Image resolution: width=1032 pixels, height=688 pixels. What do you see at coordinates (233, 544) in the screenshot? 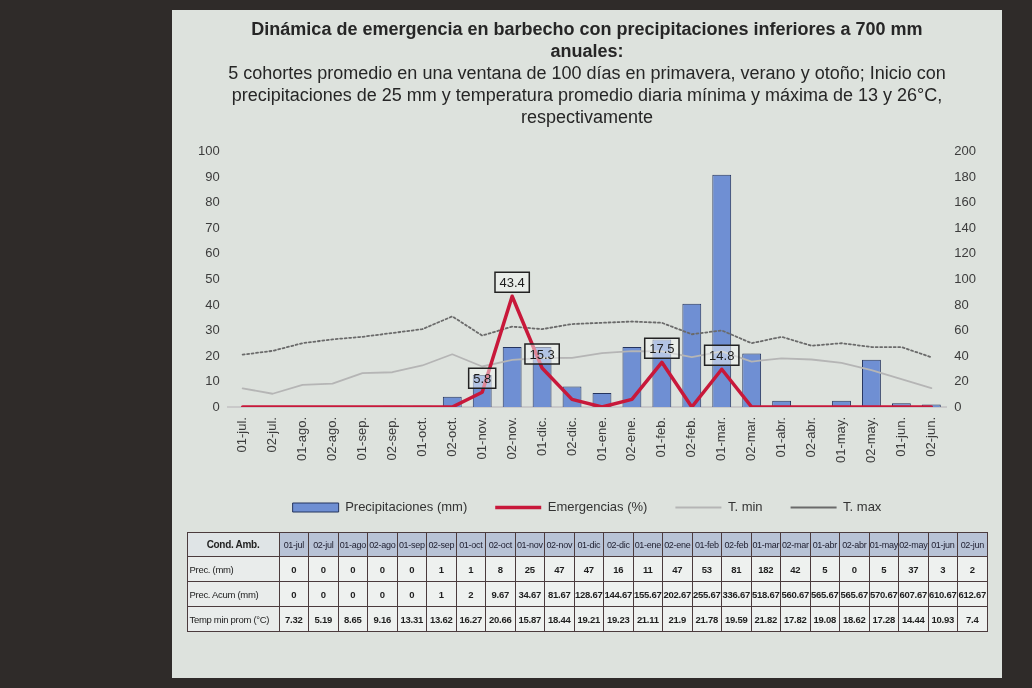
I see `text: Cond. Amb.` at bounding box center [233, 544].